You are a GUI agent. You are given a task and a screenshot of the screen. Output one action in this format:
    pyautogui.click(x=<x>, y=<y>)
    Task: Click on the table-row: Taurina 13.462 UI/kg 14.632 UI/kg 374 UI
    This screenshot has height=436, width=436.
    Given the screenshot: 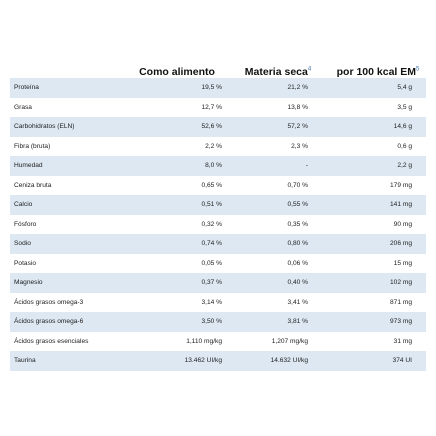 What is the action you would take?
    pyautogui.click(x=218, y=361)
    